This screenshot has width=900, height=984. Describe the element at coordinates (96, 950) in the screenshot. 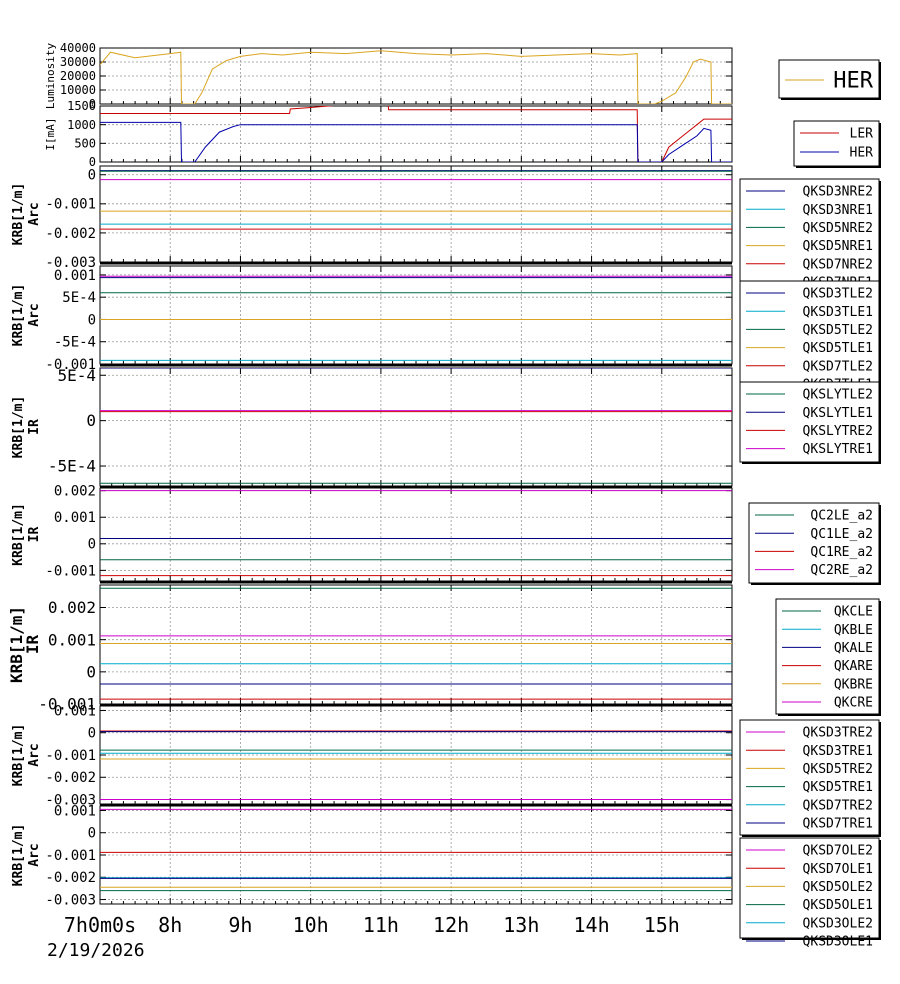

I see `x-axis-date: 2/19/2026` at that location.